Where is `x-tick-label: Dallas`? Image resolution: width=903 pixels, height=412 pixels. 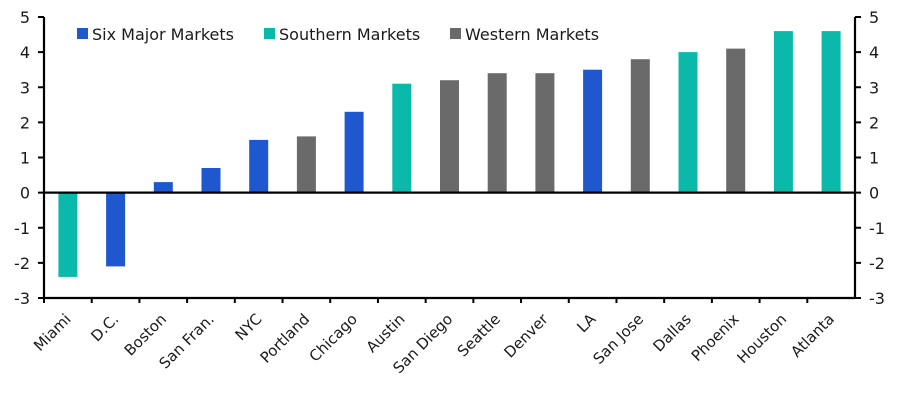
x-tick-label: Dallas is located at coordinates (672, 332).